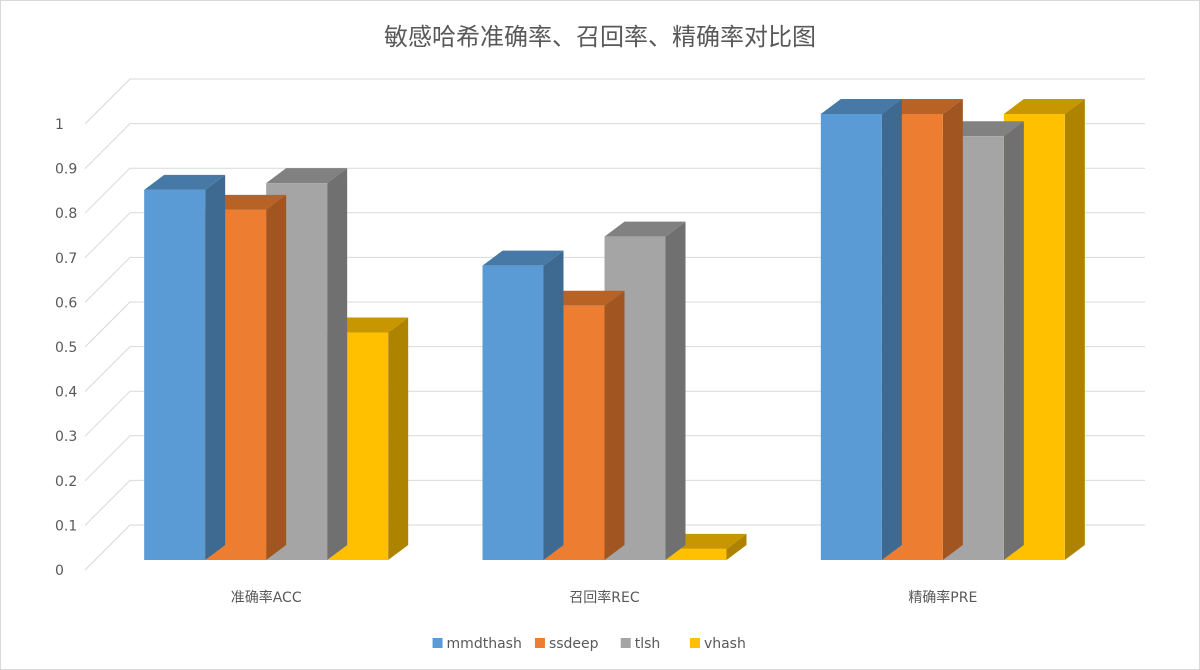 Image resolution: width=1200 pixels, height=670 pixels. I want to click on y-tick-label: 0.7, so click(66, 259).